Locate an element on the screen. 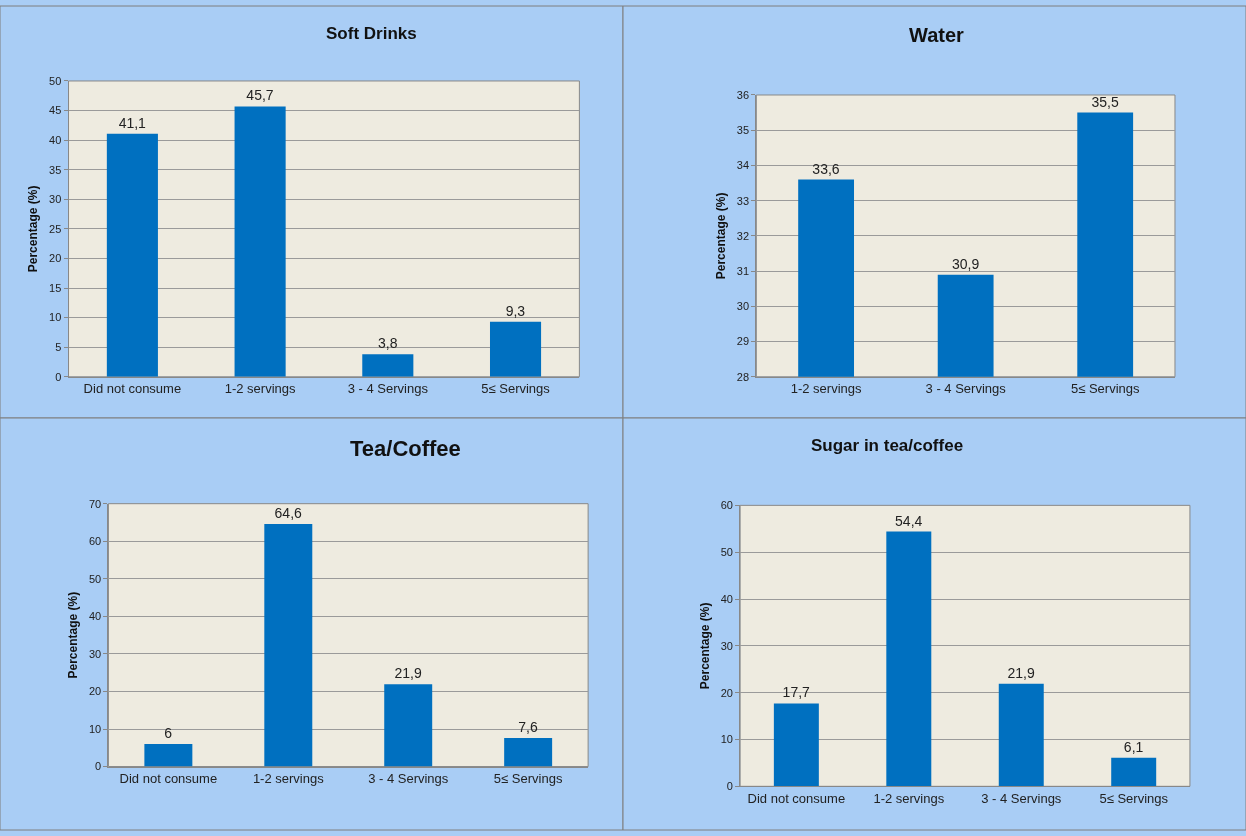  chart-title: Soft Drinks is located at coordinates (371, 33).